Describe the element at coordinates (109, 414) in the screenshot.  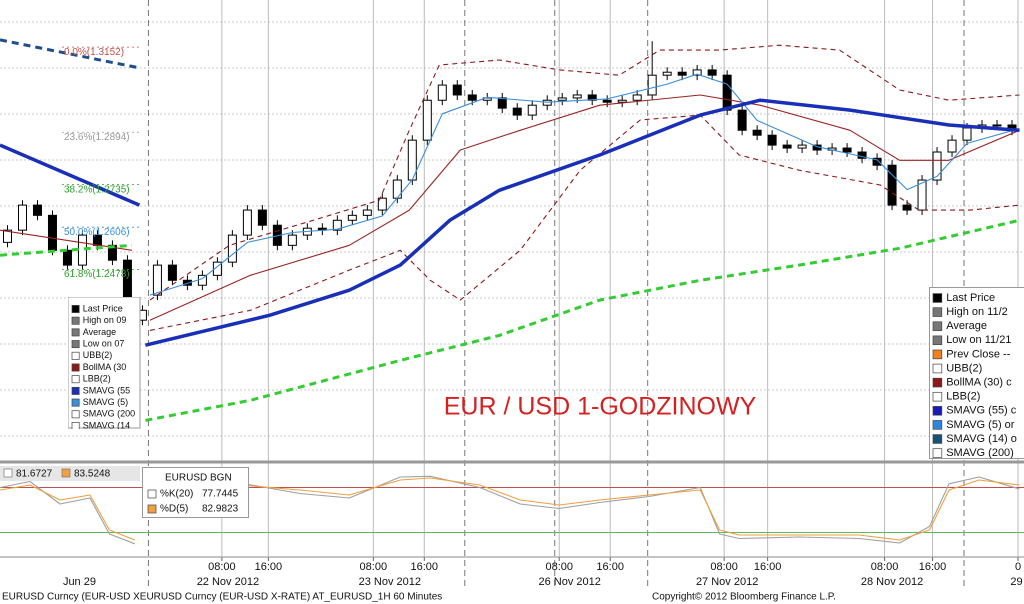
I see `legend-label: SMAVG (200` at that location.